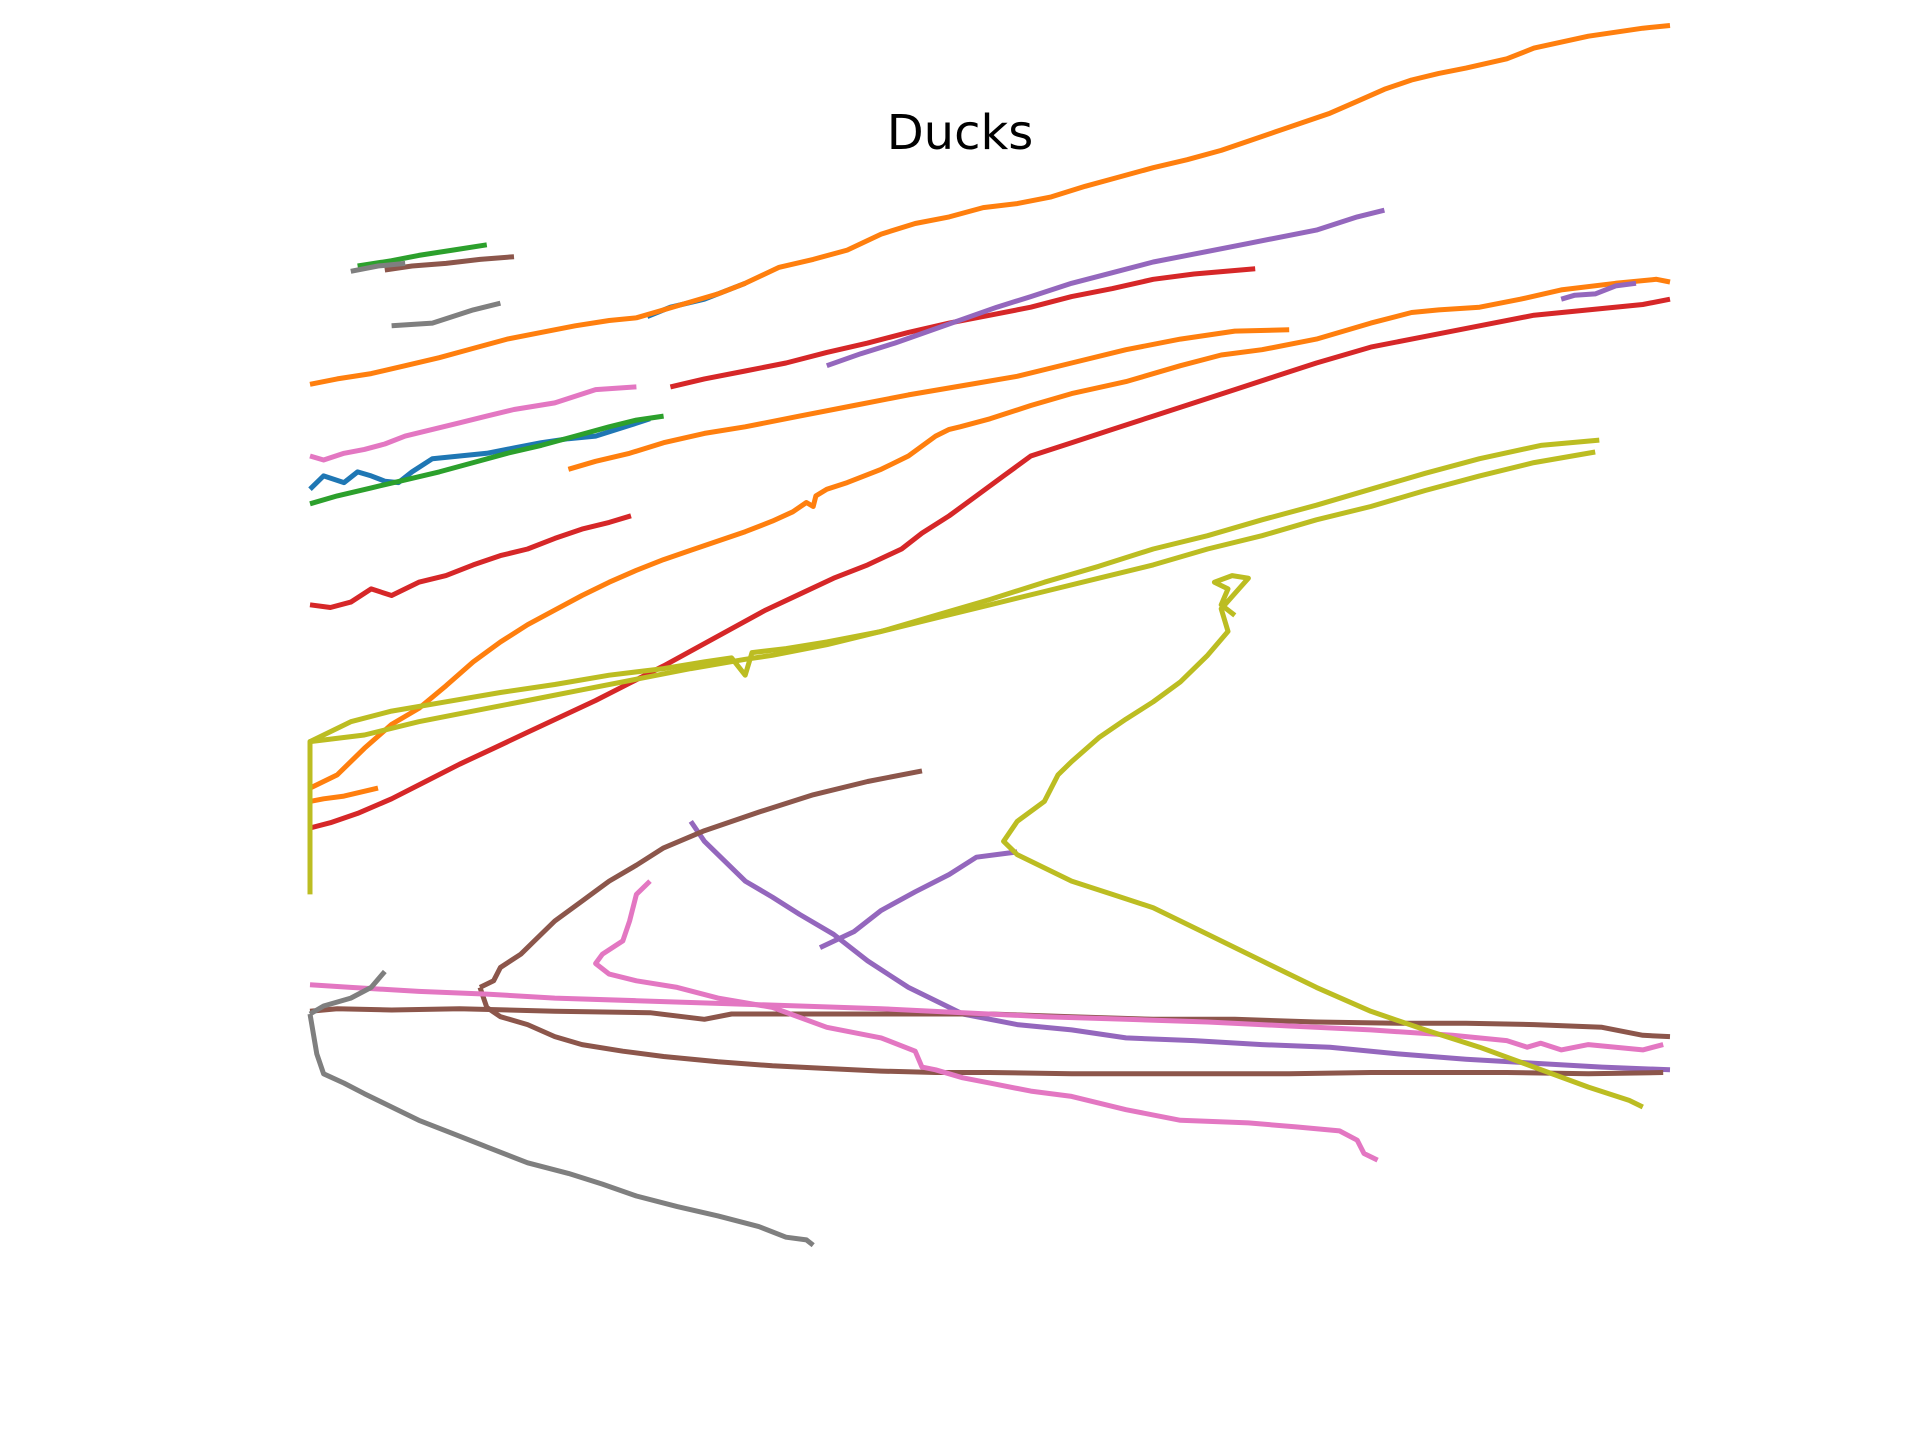 Image resolution: width=1920 pixels, height=1440 pixels. What do you see at coordinates (960, 133) in the screenshot?
I see `chart-title: Ducks` at bounding box center [960, 133].